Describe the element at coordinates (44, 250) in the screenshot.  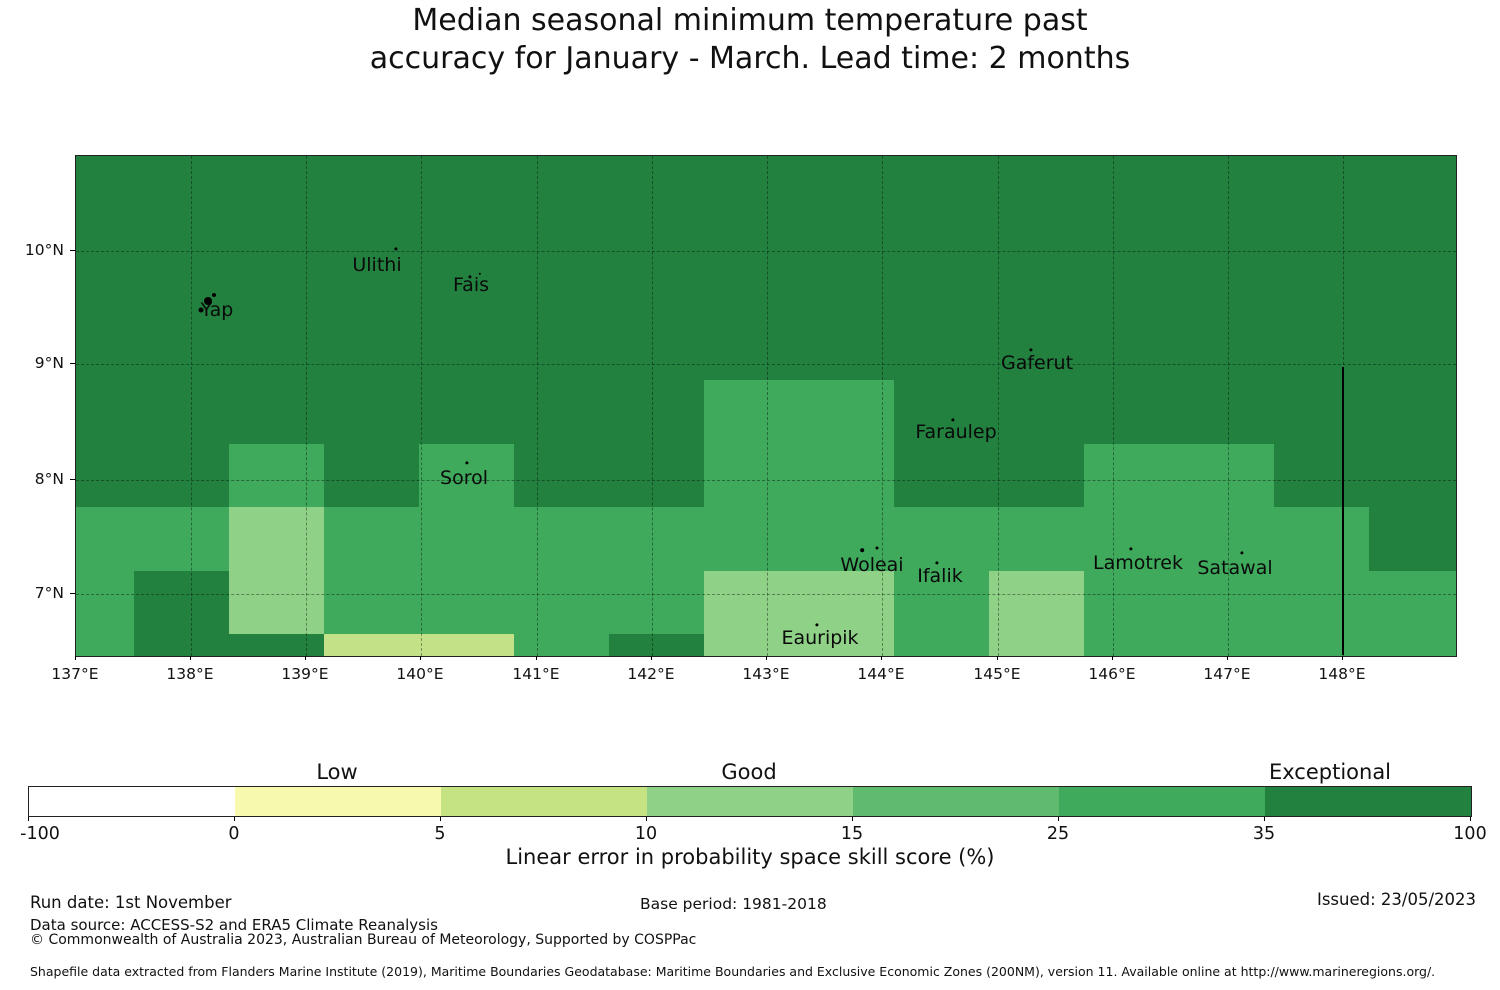
I see `y-tick-label: 10°N` at that location.